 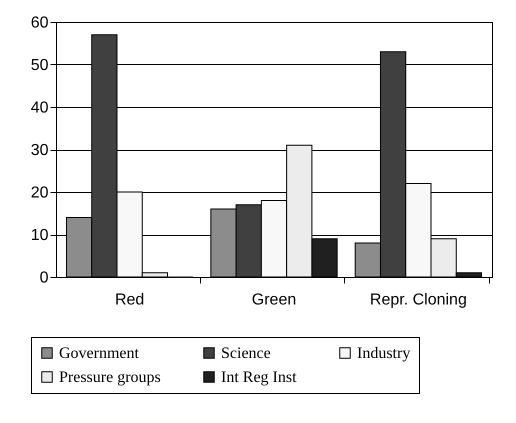 I want to click on y-tick-label: 60, so click(x=39, y=23).